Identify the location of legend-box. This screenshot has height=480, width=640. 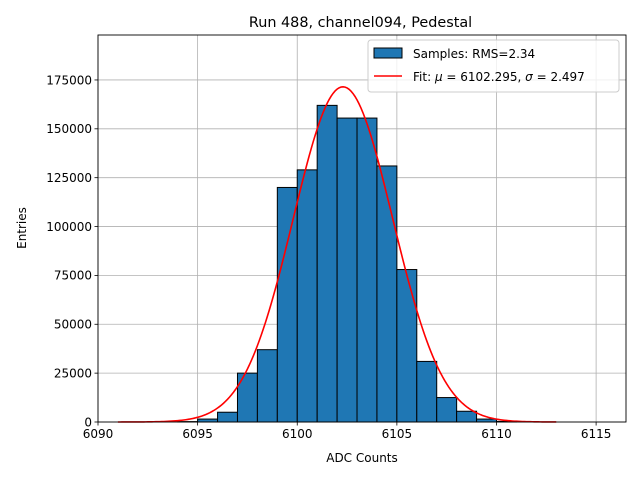
(493, 66).